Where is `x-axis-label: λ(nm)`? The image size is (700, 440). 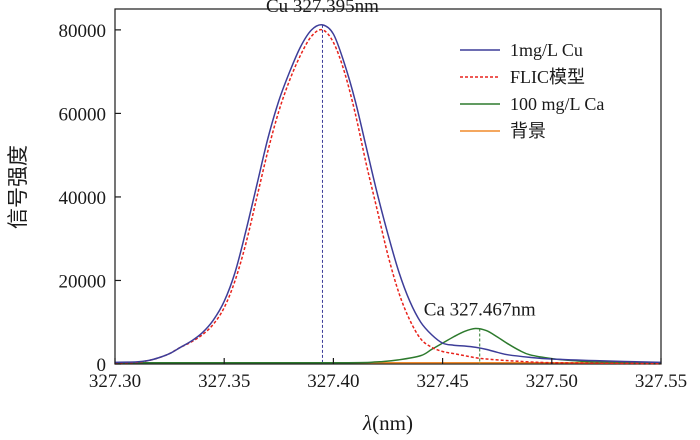
x-axis-label: λ(nm) is located at coordinates (387, 423).